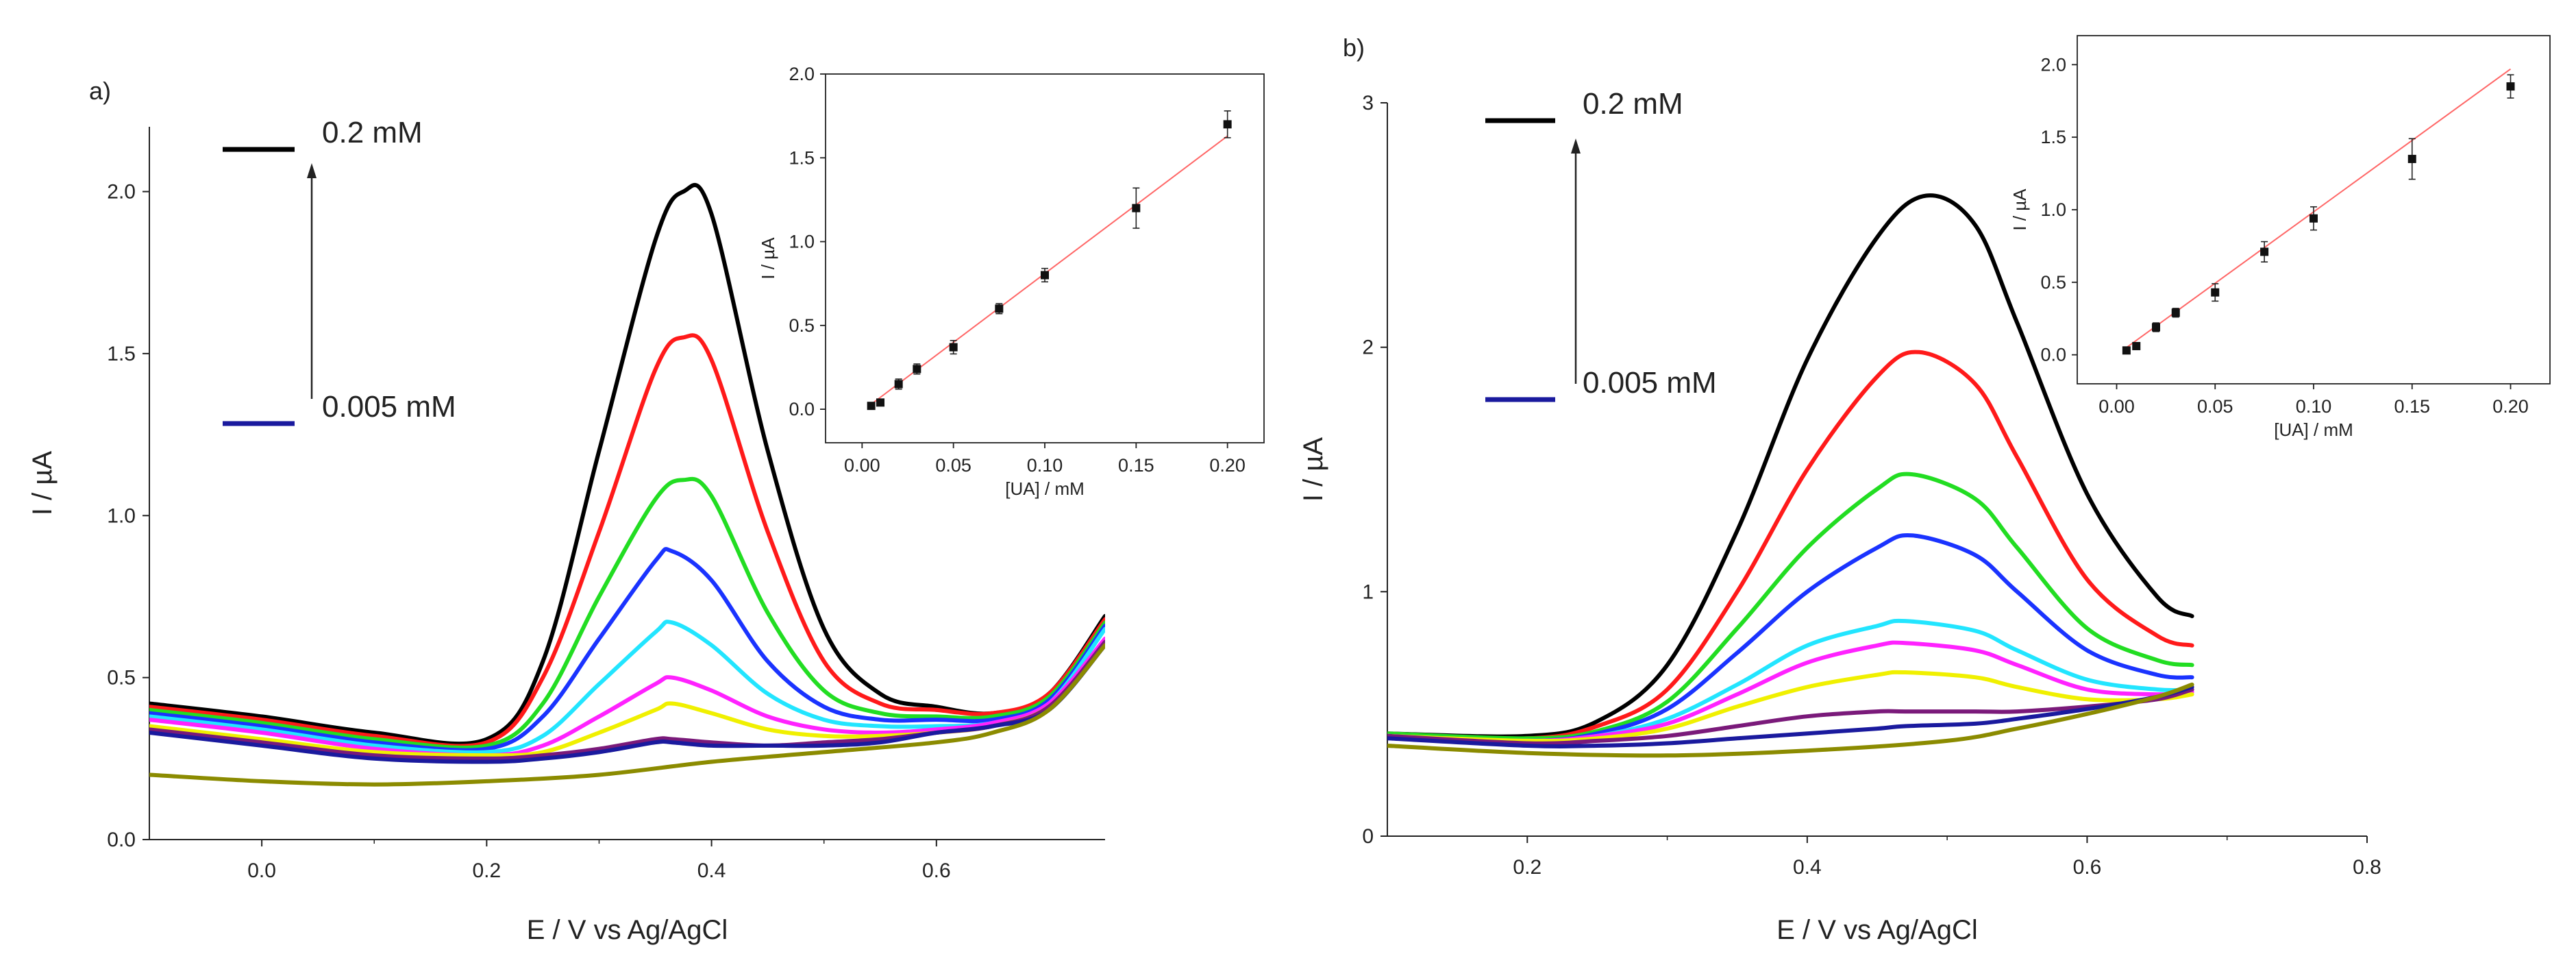 Image resolution: width=2576 pixels, height=965 pixels. What do you see at coordinates (261, 871) in the screenshot?
I see `x-tick-label: 0.0` at bounding box center [261, 871].